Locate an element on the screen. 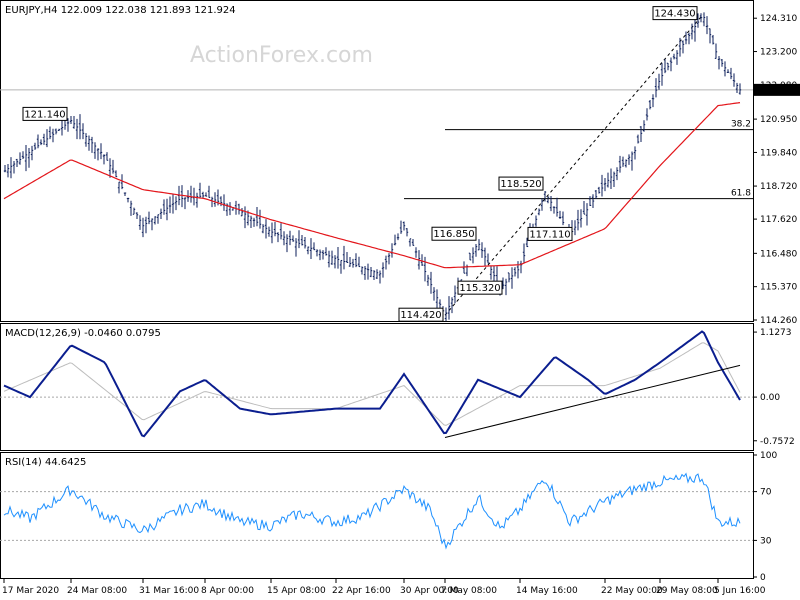  rsi-axis: 100 70 30 0 is located at coordinates (765, 517).